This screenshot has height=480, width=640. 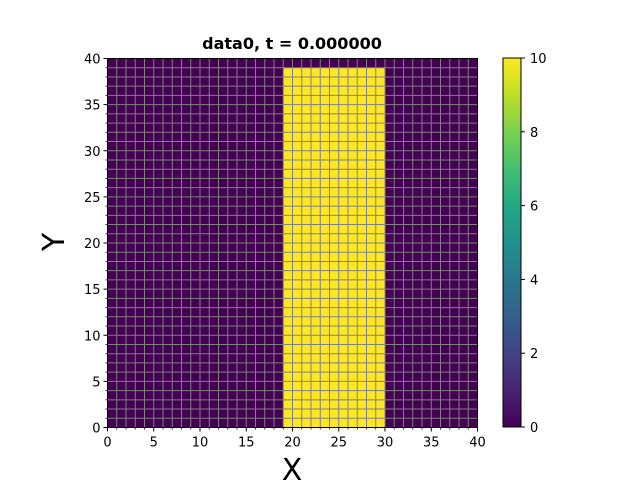 What do you see at coordinates (54, 242) in the screenshot?
I see `y-axis-label: Y` at bounding box center [54, 242].